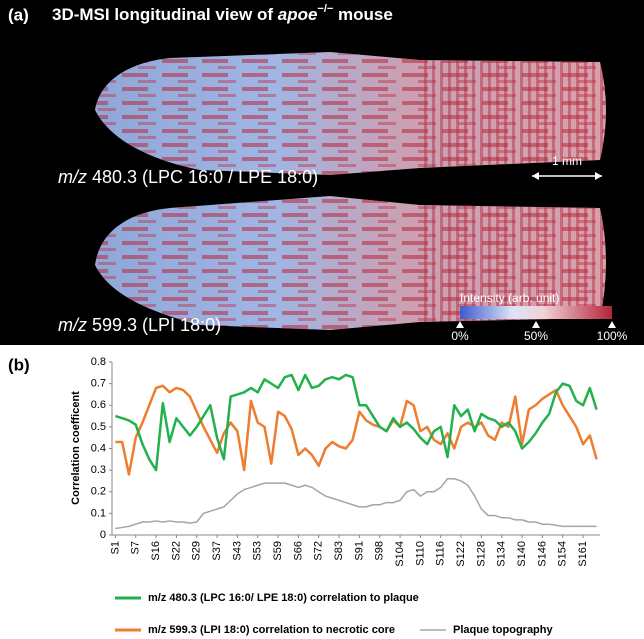 The height and width of the screenshot is (639, 644). What do you see at coordinates (115, 547) in the screenshot?
I see `x-tick-label: S1` at bounding box center [115, 547].